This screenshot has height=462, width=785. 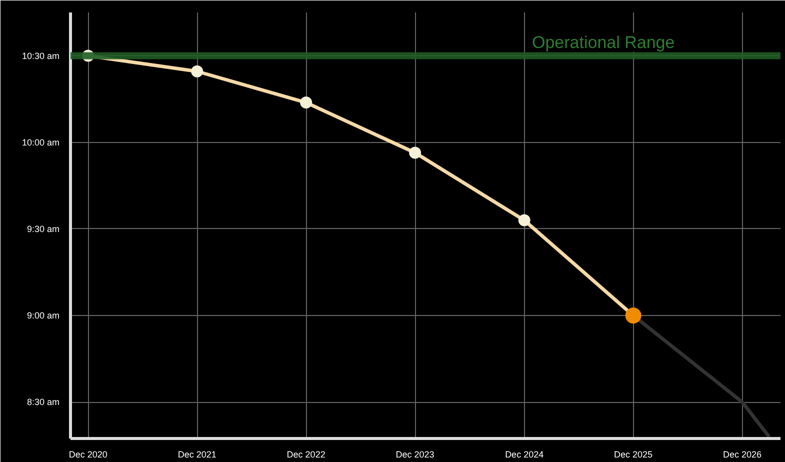 What do you see at coordinates (41, 55) in the screenshot?
I see `y-tick-label: 10:30 am` at bounding box center [41, 55].